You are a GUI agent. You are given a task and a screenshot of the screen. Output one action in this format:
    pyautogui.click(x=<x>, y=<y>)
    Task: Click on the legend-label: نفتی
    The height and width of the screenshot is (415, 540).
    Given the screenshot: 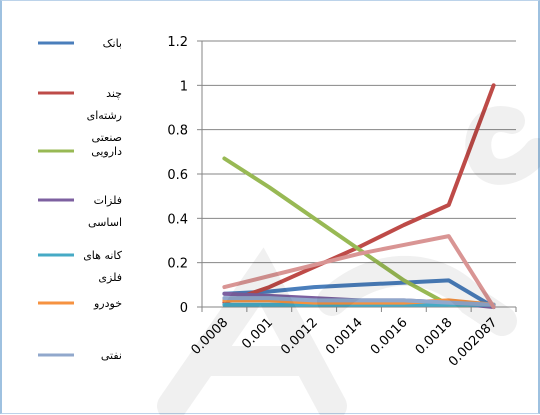 What is the action you would take?
    pyautogui.click(x=111, y=355)
    